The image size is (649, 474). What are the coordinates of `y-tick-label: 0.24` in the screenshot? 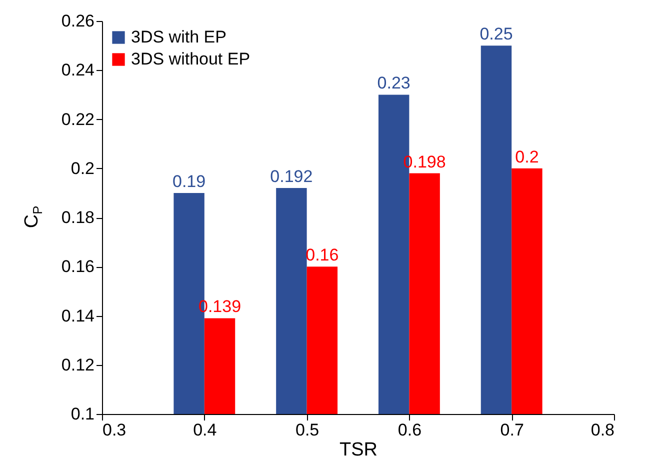 It's located at (77, 70).